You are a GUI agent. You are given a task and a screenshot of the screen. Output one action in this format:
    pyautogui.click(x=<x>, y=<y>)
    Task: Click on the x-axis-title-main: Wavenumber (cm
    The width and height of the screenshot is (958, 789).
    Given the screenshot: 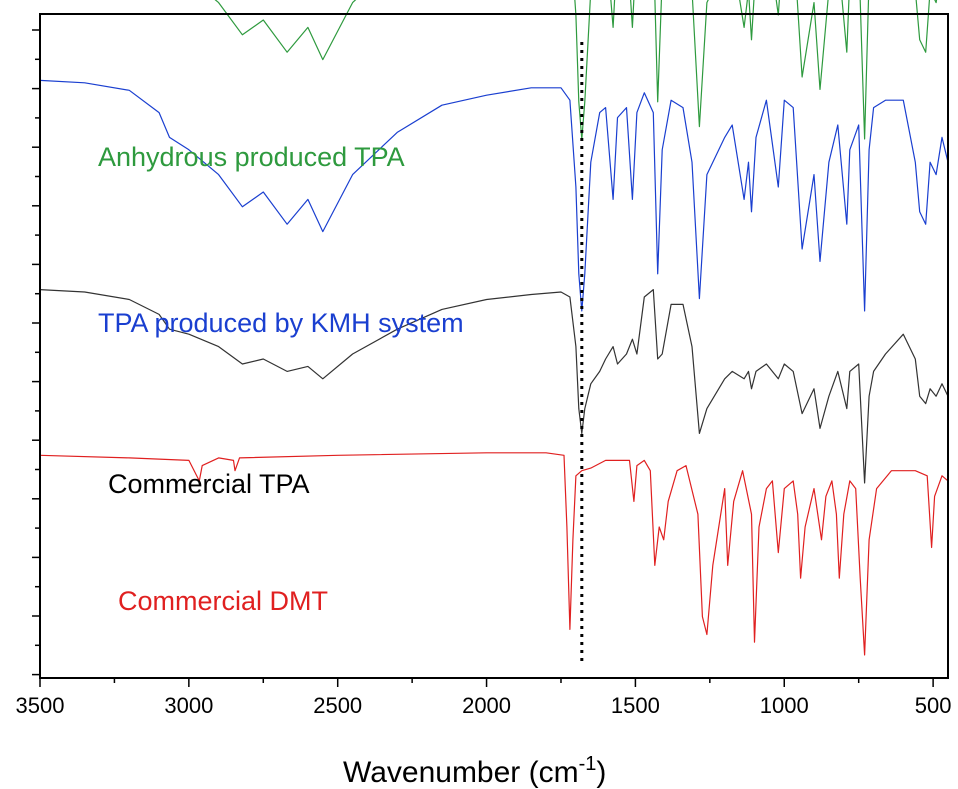 What is the action you would take?
    pyautogui.click(x=461, y=772)
    